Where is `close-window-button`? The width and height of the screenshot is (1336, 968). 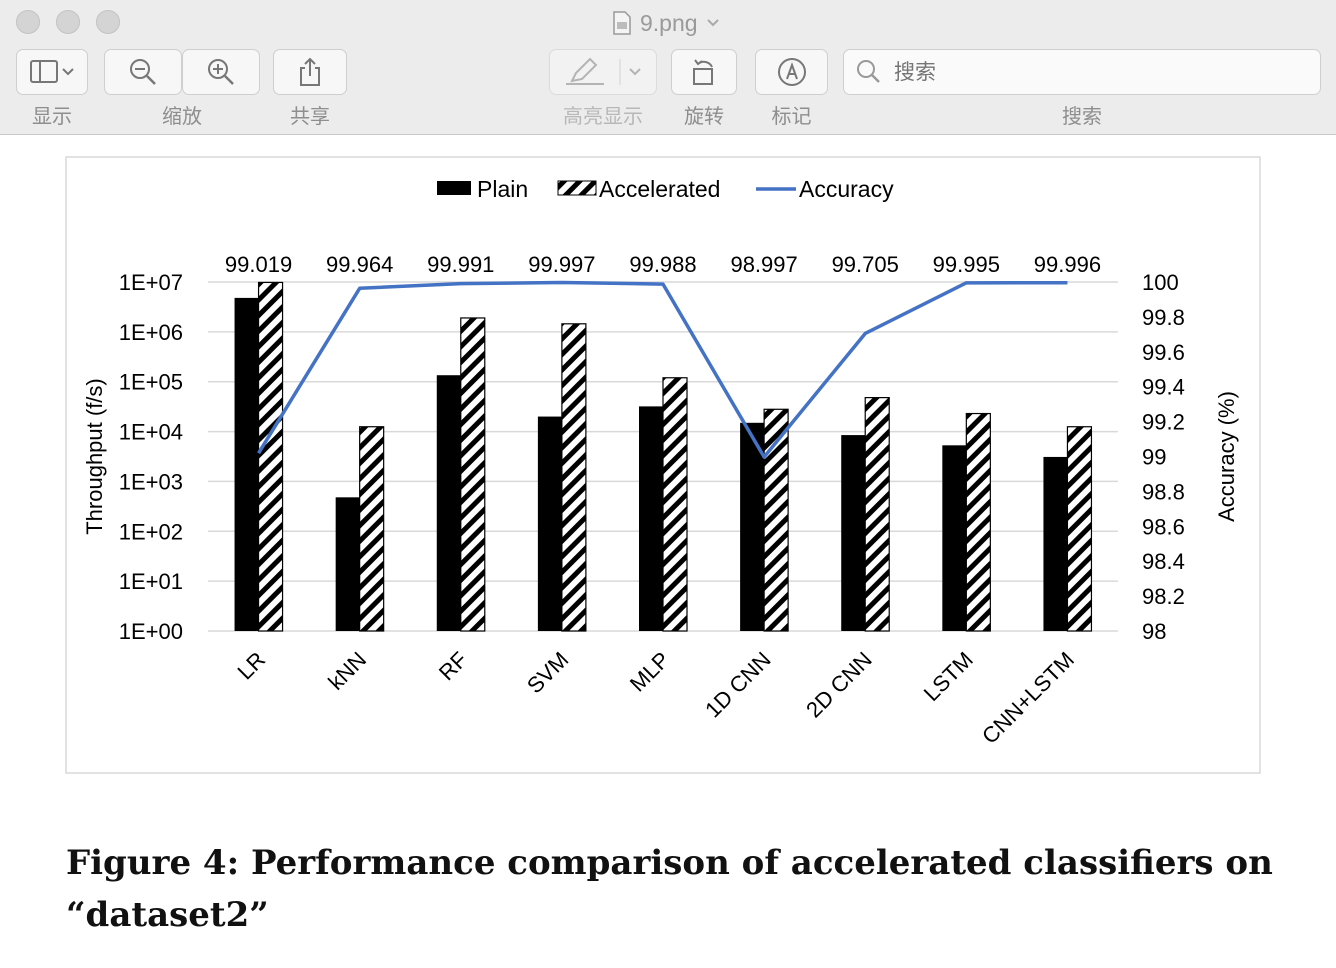 close-window-button is located at coordinates (28, 22).